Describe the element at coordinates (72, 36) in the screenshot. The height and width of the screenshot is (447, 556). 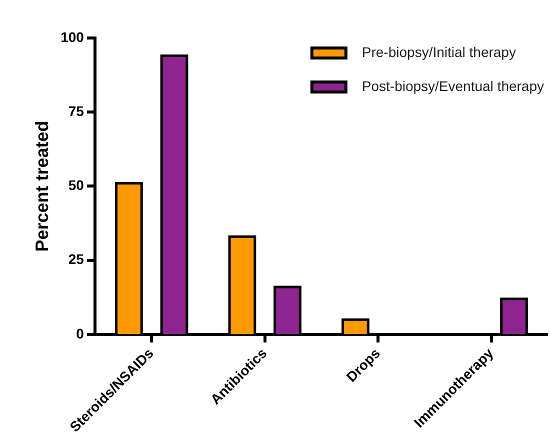
I see `y-tick-label: 100` at that location.